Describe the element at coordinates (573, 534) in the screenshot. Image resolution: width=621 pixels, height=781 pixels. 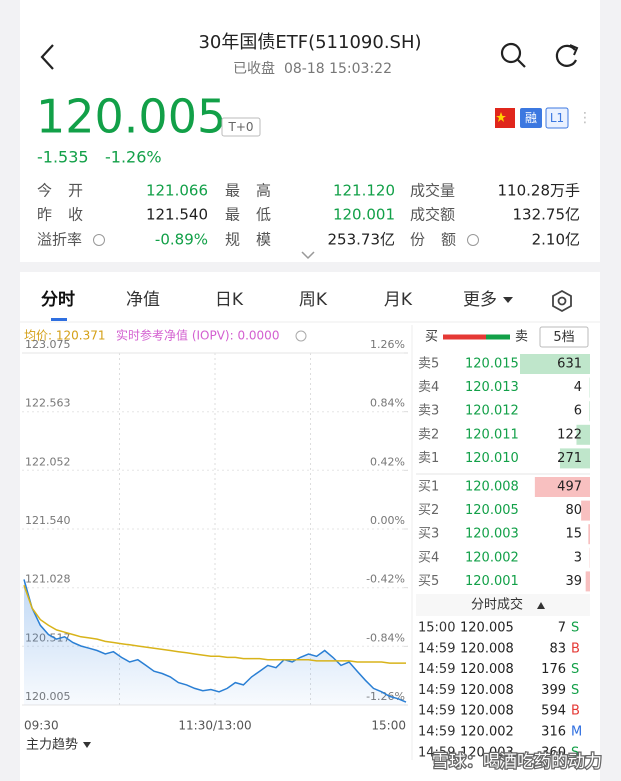
I see `ob-volume: 15` at that location.